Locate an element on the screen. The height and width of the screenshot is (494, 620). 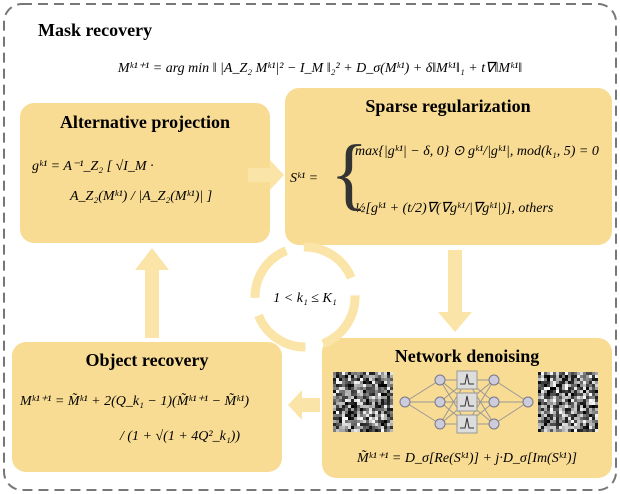
network-graphic is located at coordinates (465, 402).